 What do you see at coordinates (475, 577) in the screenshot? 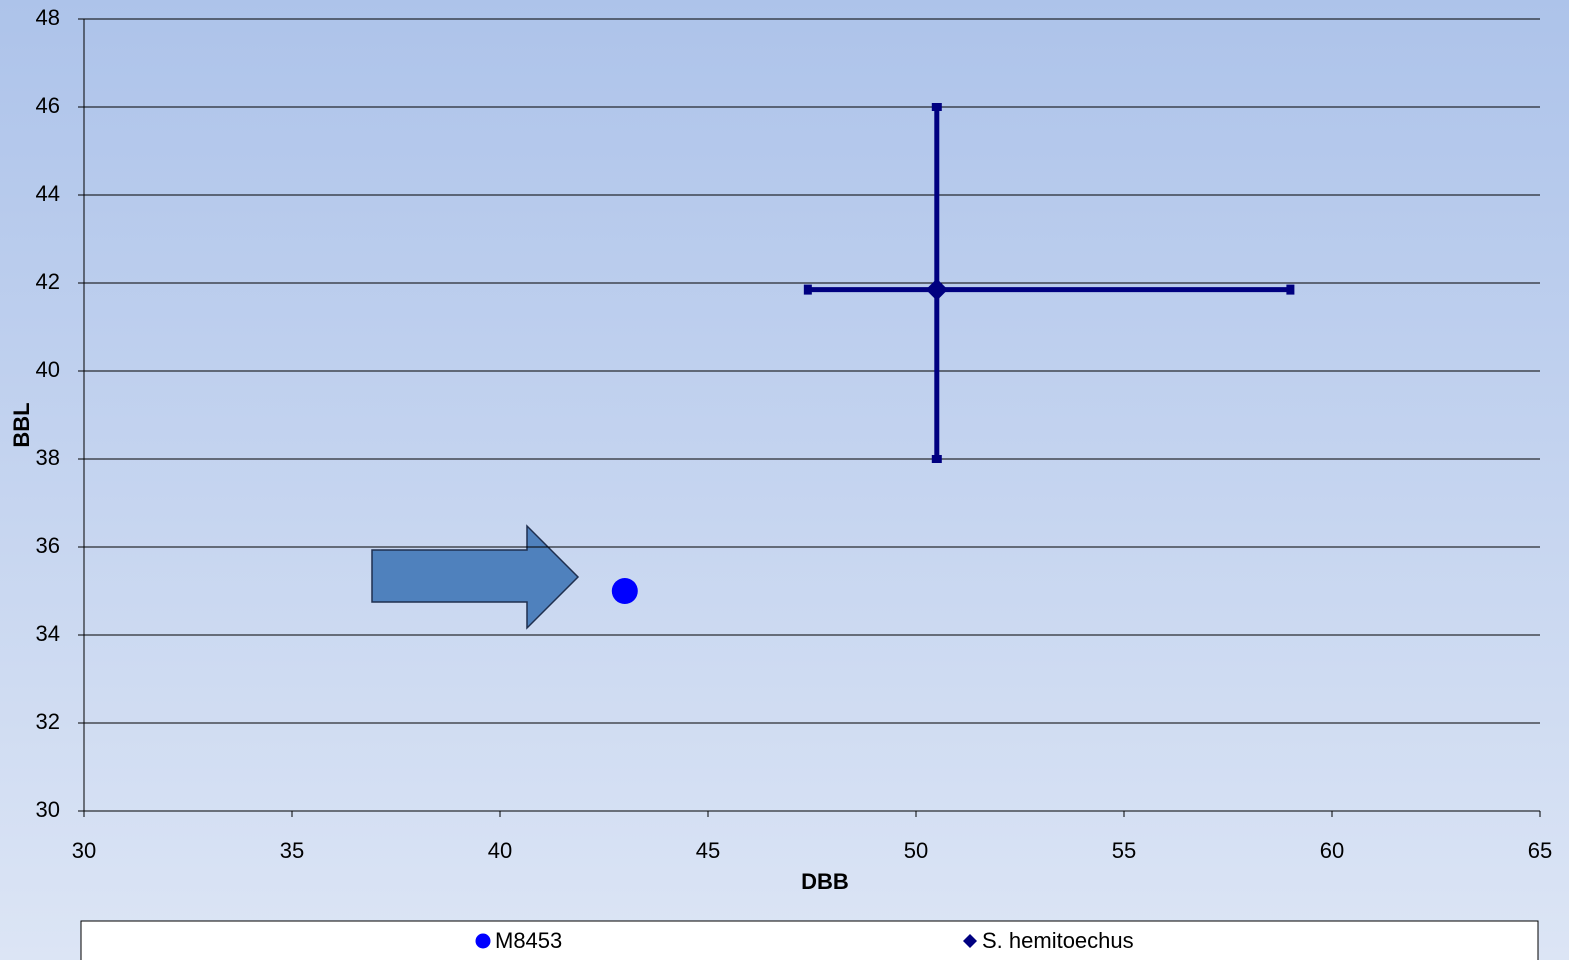
I see `arrow-annotation` at bounding box center [475, 577].